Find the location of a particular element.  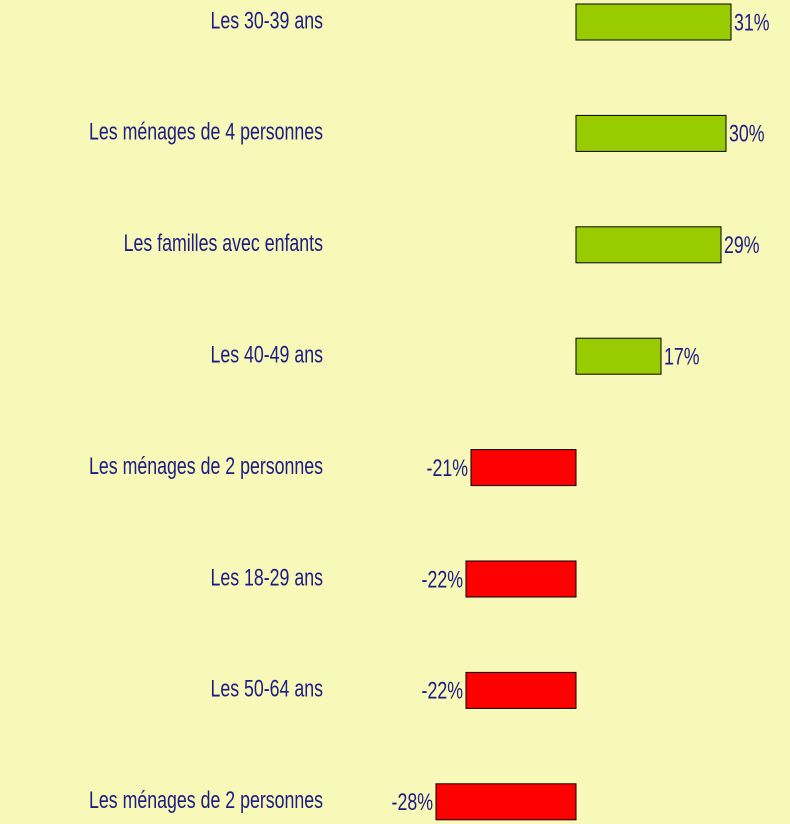

value-label: 31% is located at coordinates (752, 23).